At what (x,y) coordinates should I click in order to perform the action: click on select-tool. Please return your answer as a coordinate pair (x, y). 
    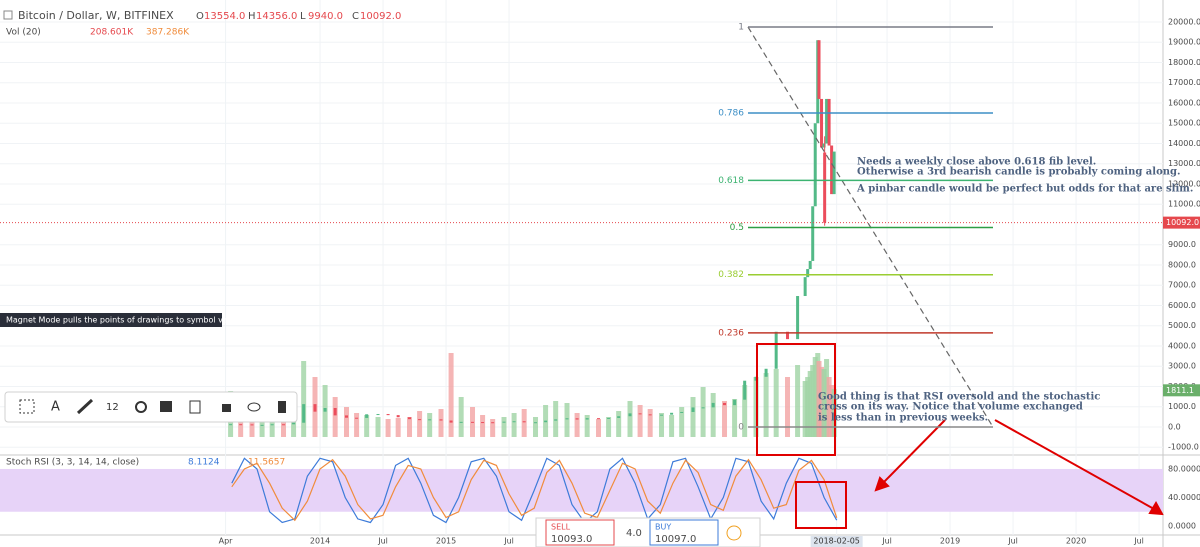
    Looking at the image, I should click on (27, 406).